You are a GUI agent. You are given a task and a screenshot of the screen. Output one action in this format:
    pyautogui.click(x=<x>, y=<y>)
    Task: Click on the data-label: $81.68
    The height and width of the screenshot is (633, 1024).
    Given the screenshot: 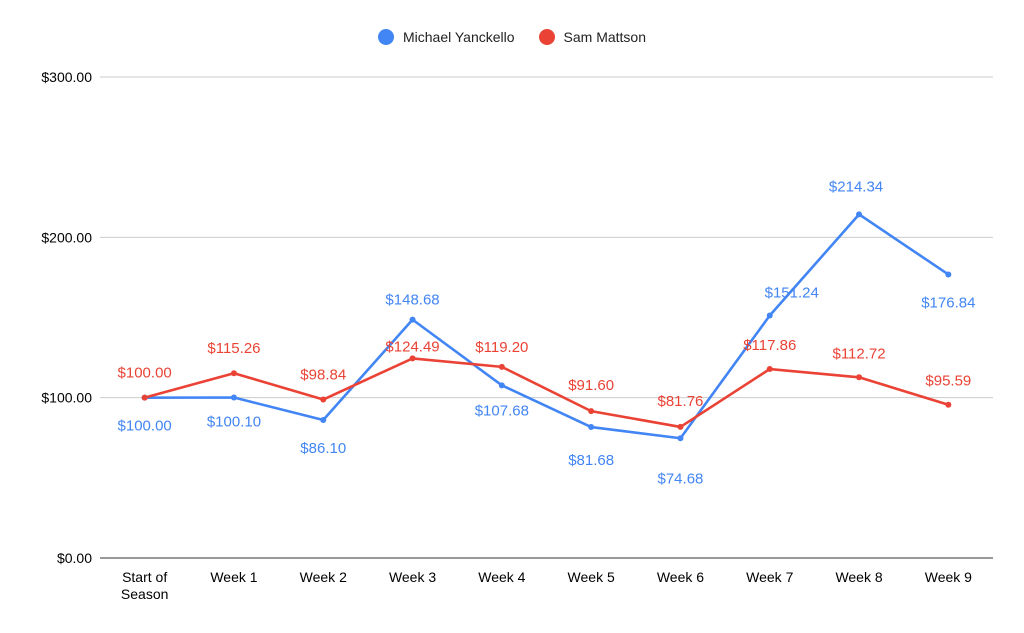 What is the action you would take?
    pyautogui.click(x=591, y=460)
    